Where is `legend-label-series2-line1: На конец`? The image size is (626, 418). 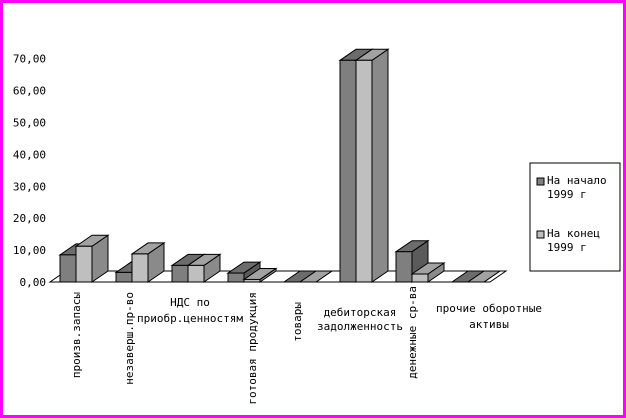
legend-label-series2-line1: На конец is located at coordinates (573, 233).